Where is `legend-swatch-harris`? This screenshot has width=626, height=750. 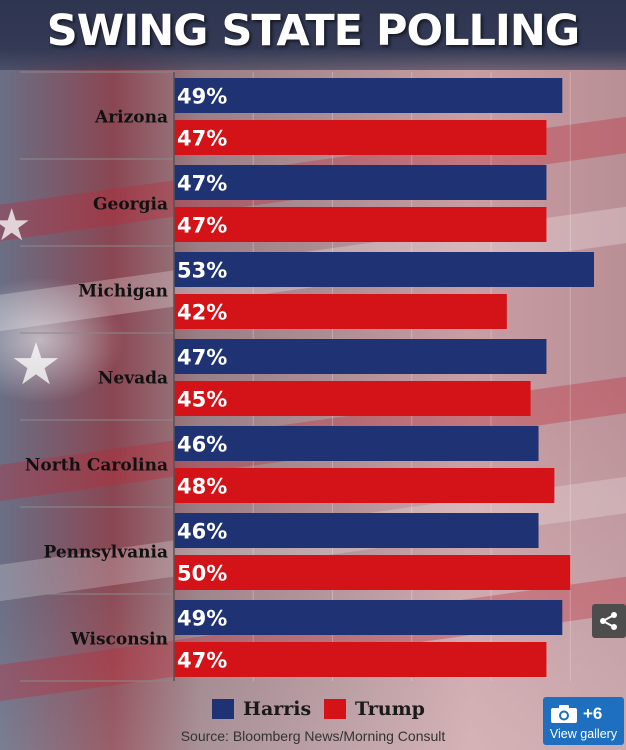
legend-swatch-harris is located at coordinates (223, 709).